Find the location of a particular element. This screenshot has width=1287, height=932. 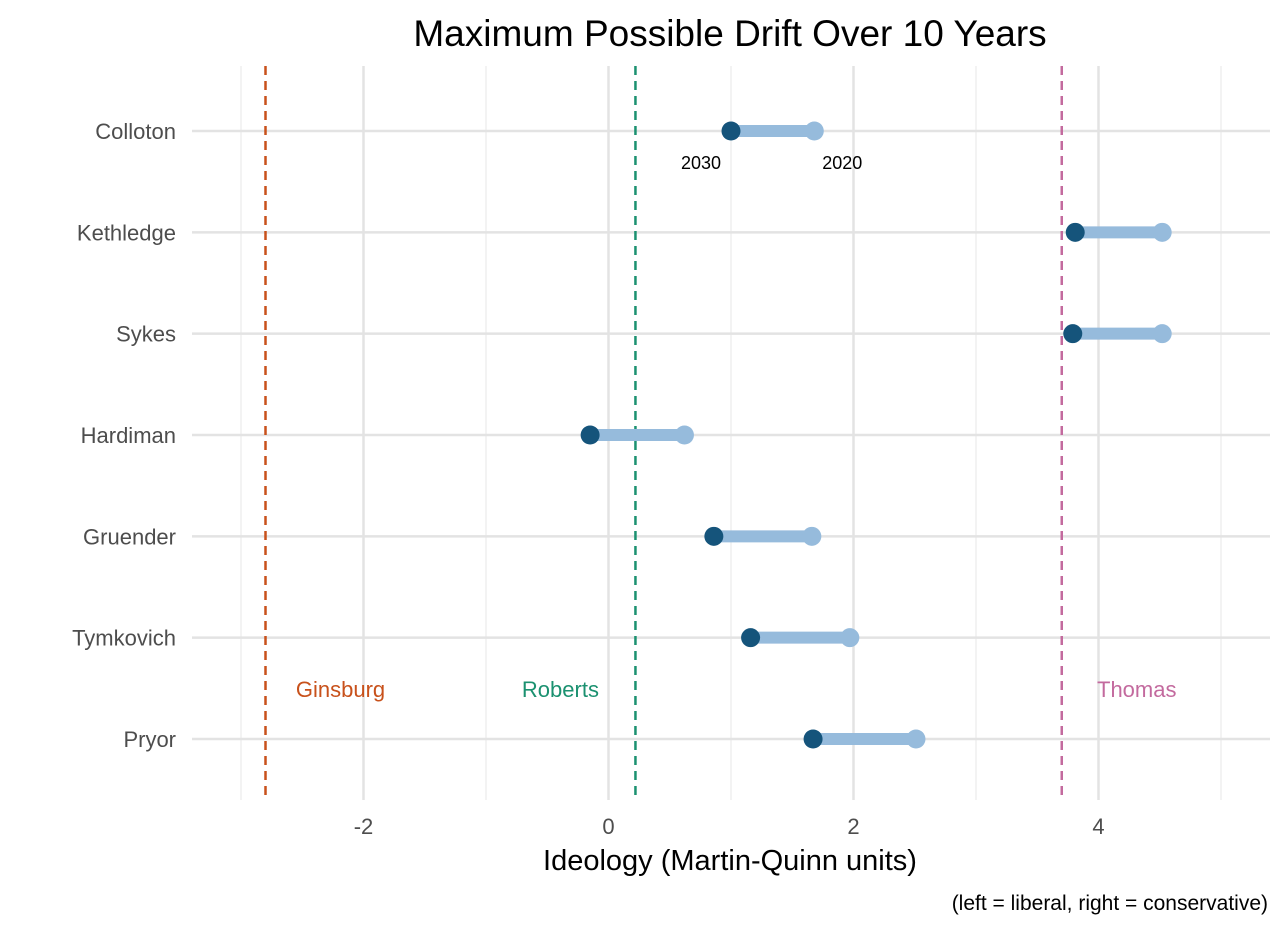

point-2020-tymkovich is located at coordinates (850, 638).